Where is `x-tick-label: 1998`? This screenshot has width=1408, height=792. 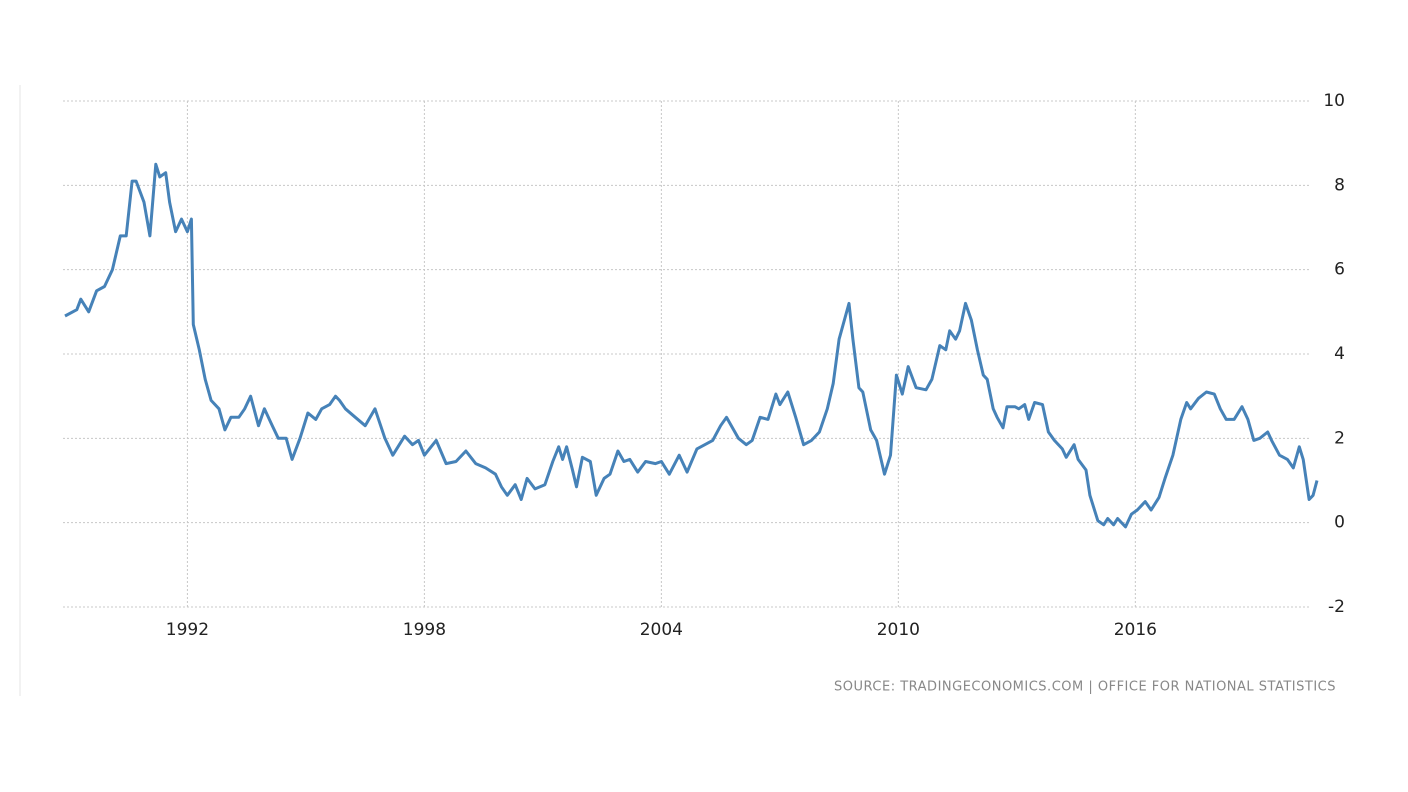 x-tick-label: 1998 is located at coordinates (424, 630).